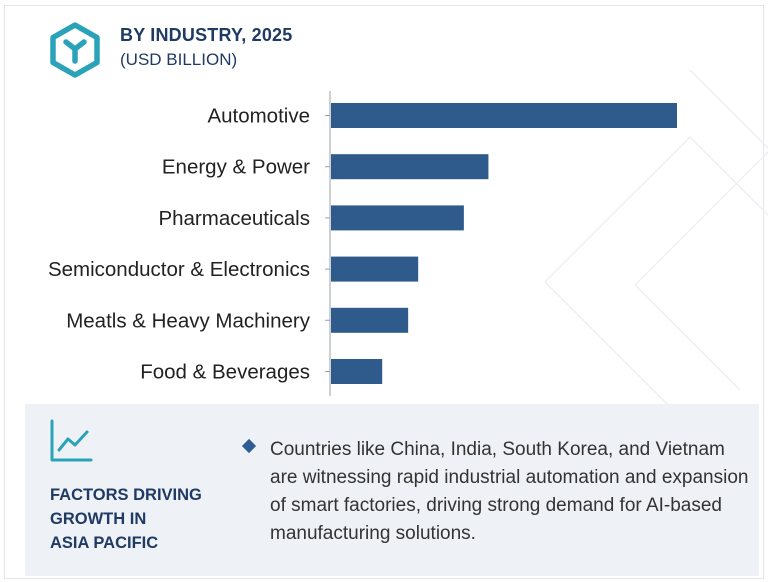  Describe the element at coordinates (98, 519) in the screenshot. I see `factors-title-line: GROWTH IN` at that location.